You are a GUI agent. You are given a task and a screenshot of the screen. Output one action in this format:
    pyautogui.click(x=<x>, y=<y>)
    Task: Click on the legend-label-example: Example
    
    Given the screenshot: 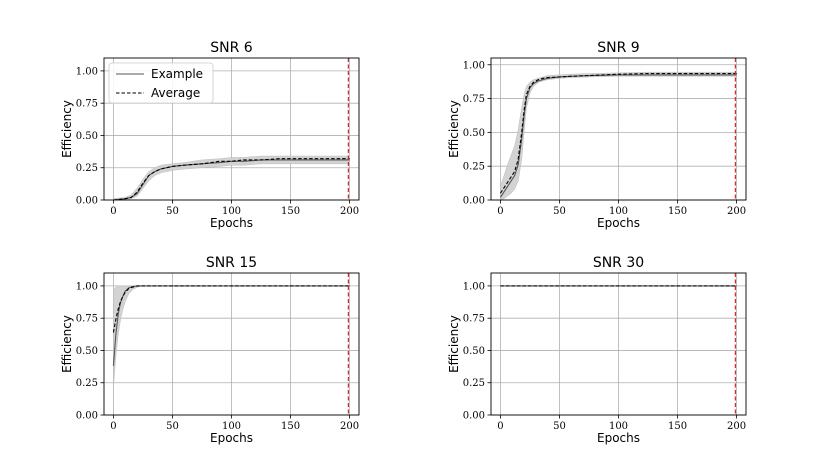 What is the action you would take?
    pyautogui.click(x=177, y=74)
    